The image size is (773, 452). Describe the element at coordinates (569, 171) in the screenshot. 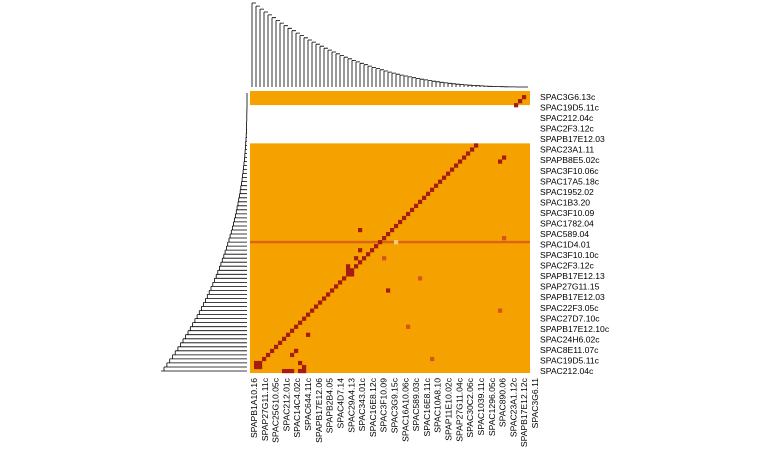

I see `row-tick-label: SPAC3F10.06c` at that location.